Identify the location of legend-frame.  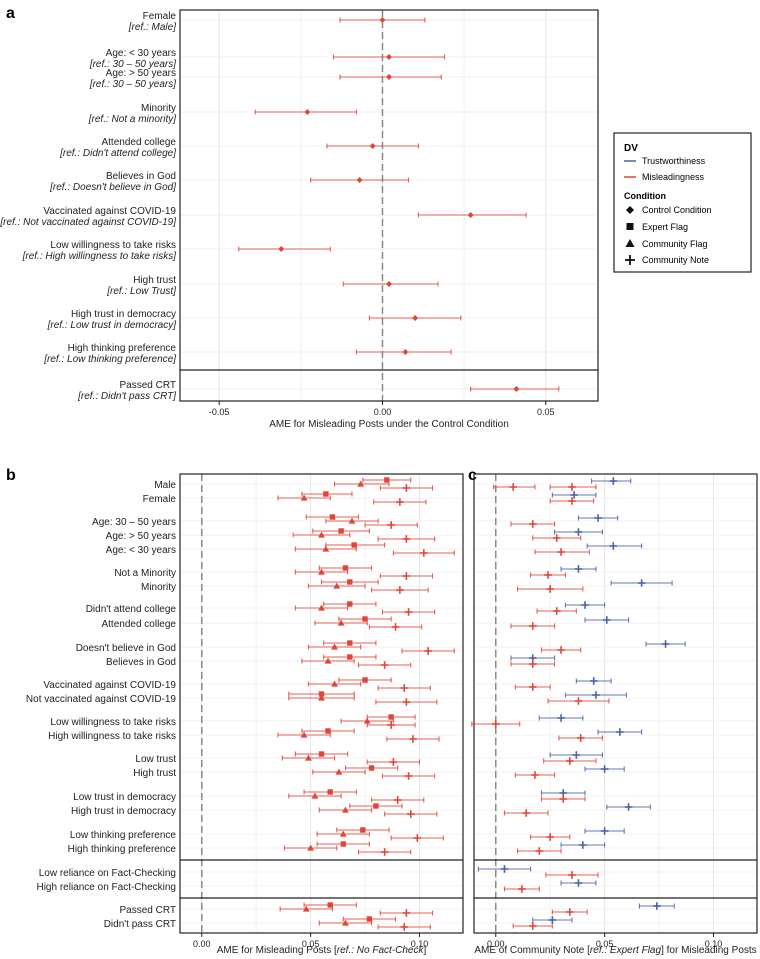
(682, 202).